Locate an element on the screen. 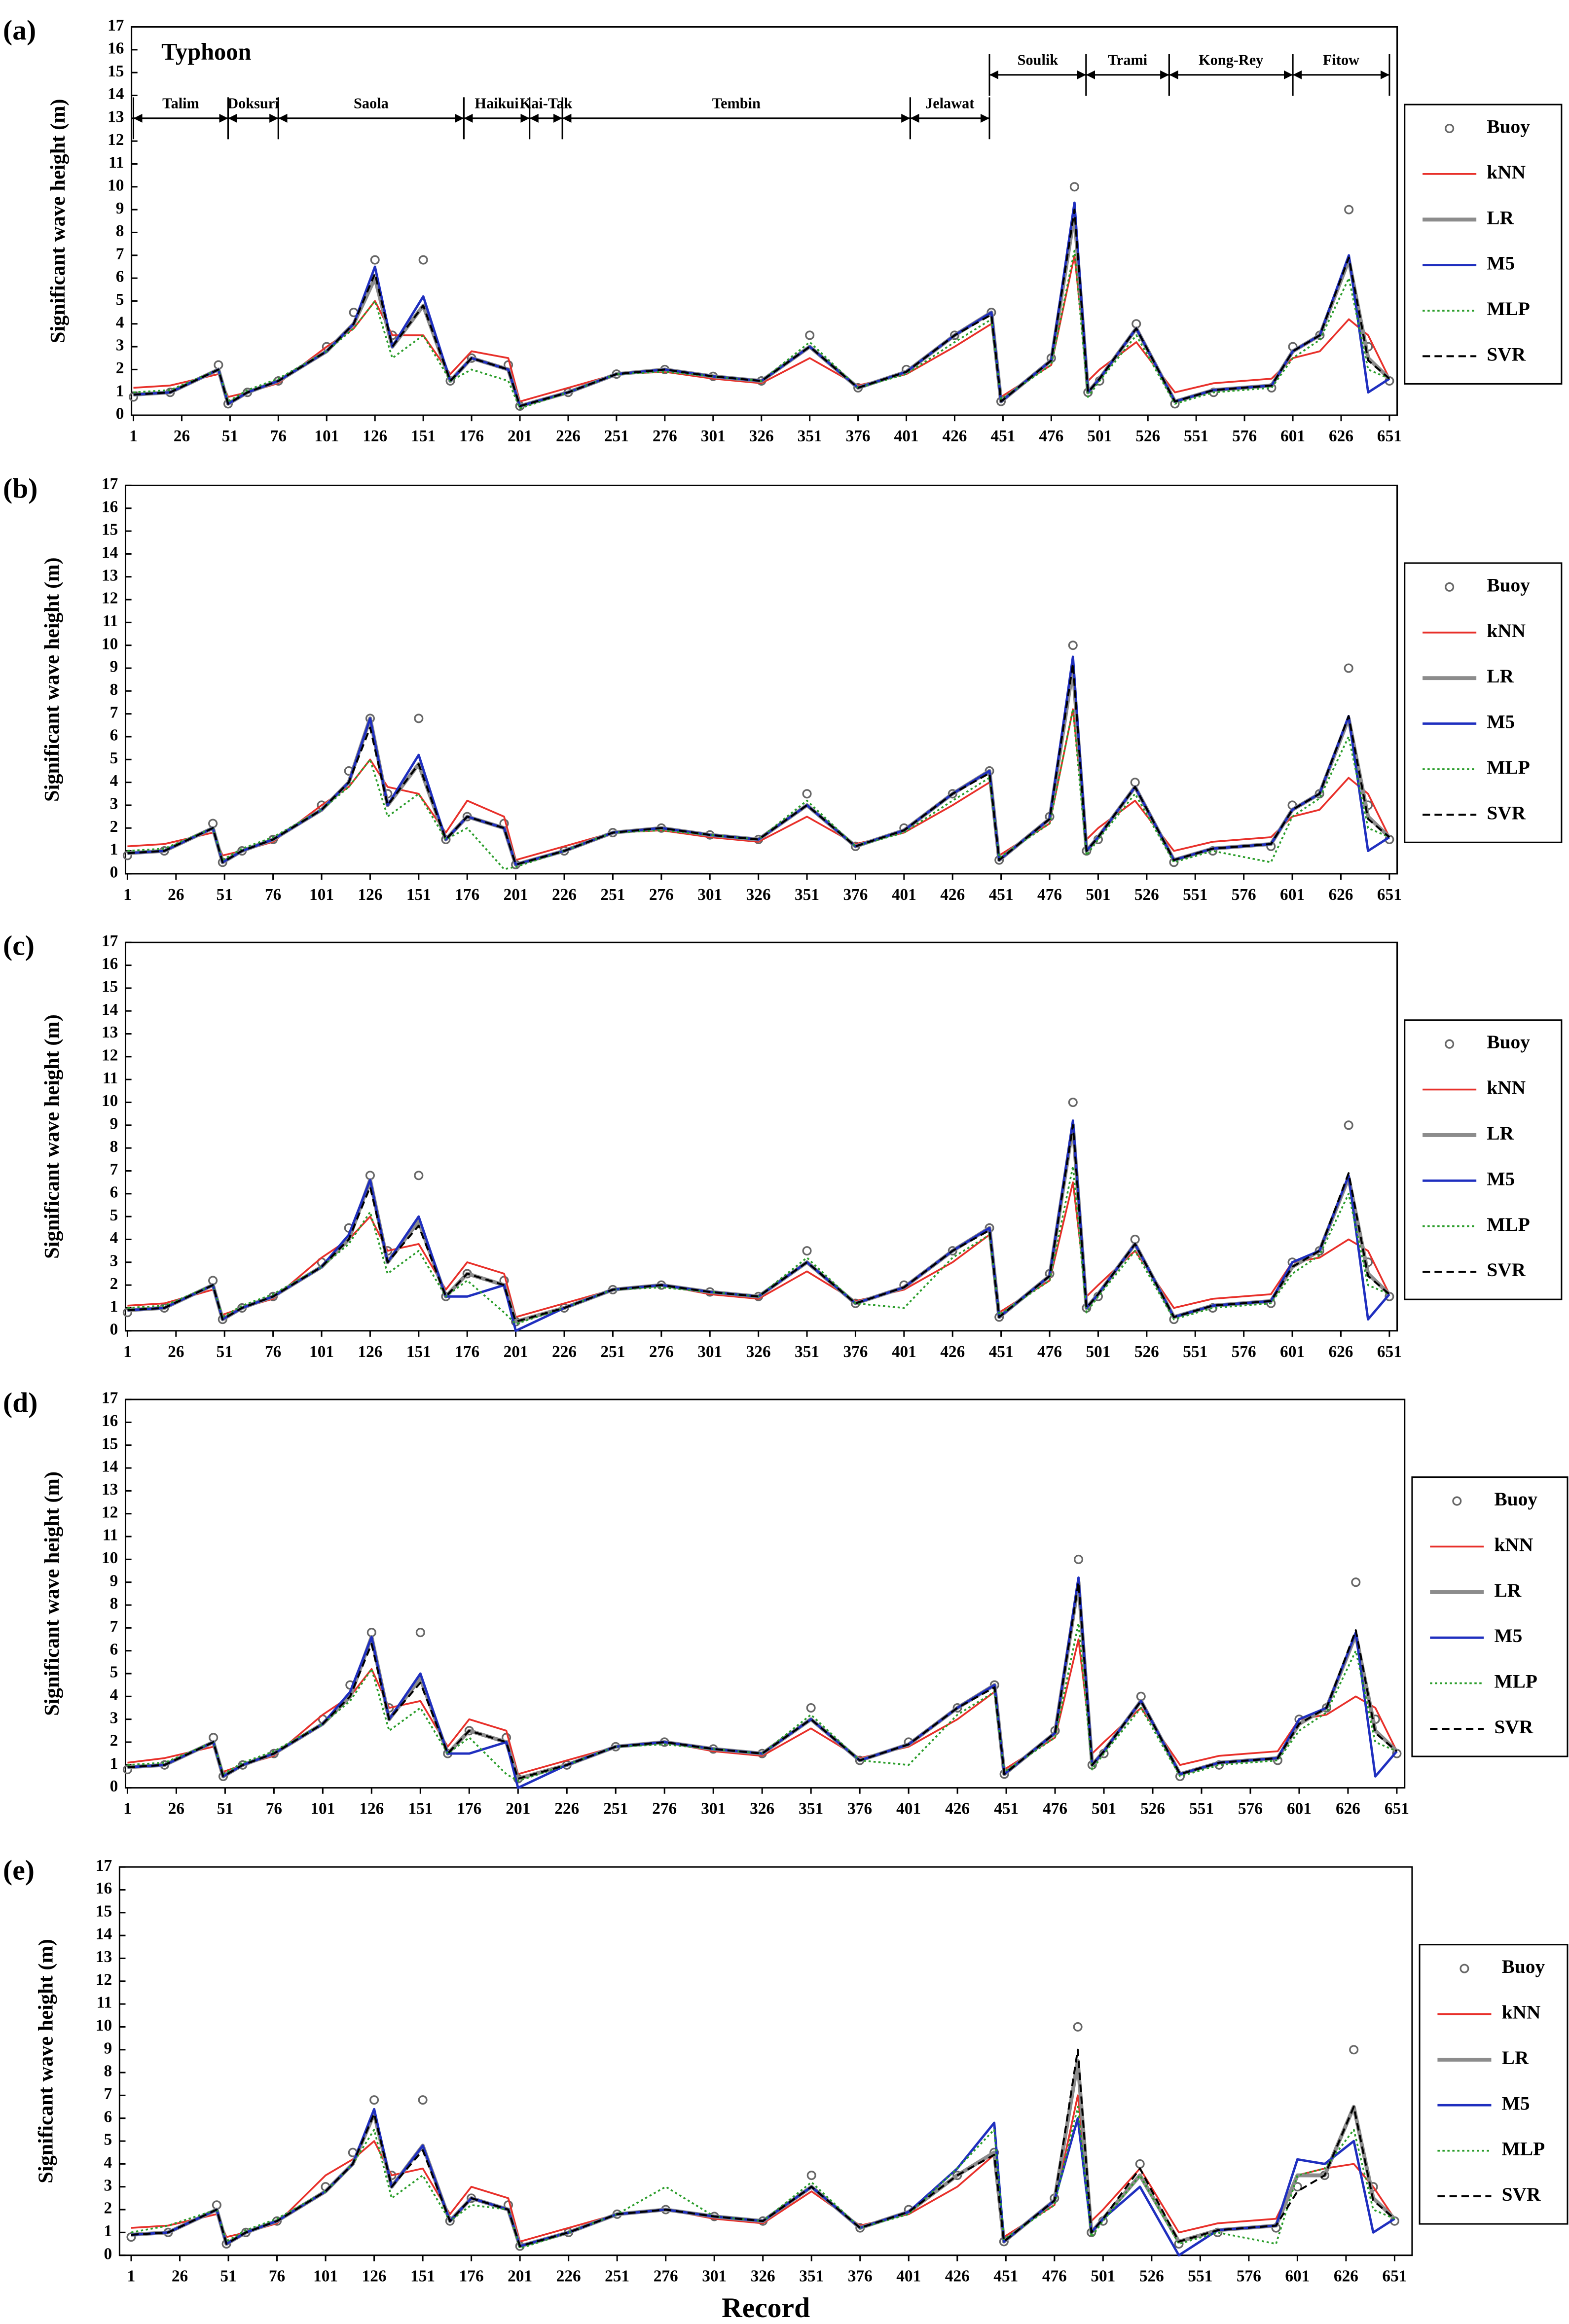  panel-label: (d) is located at coordinates (20, 1402).